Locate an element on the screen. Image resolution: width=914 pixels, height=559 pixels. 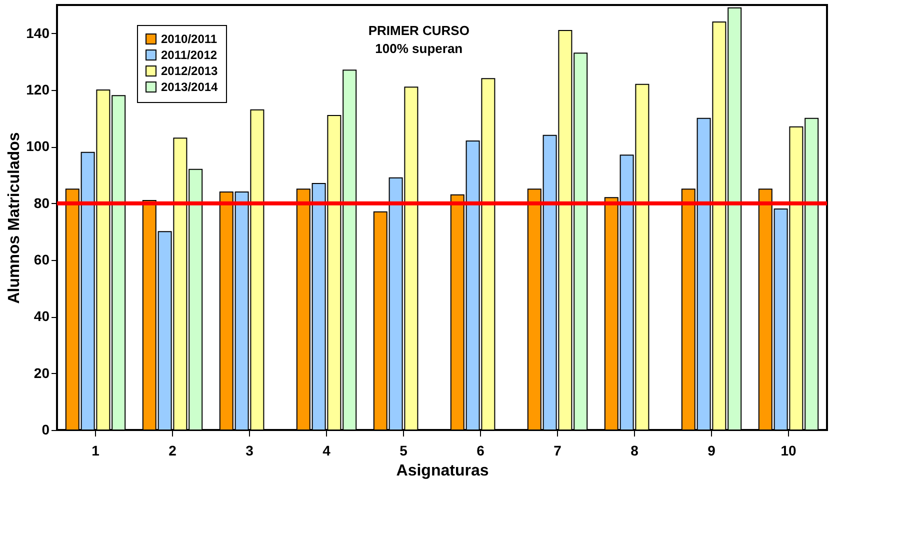
x-tick-label: 5 is located at coordinates (404, 450).